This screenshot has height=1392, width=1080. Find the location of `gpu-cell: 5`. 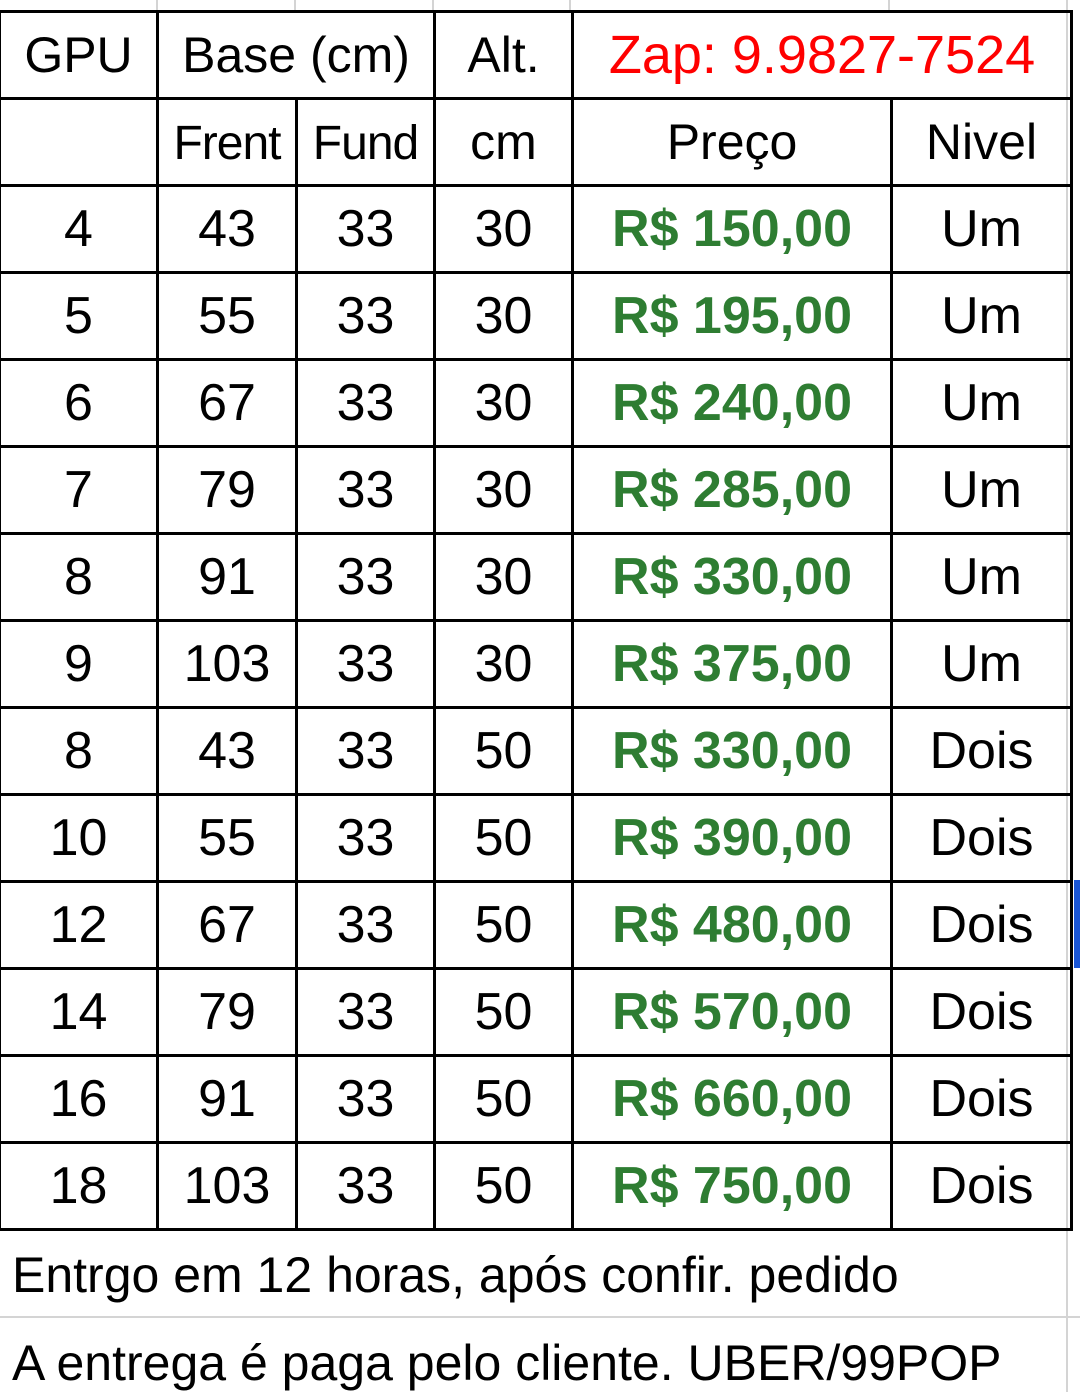

gpu-cell: 5 is located at coordinates (79, 316).